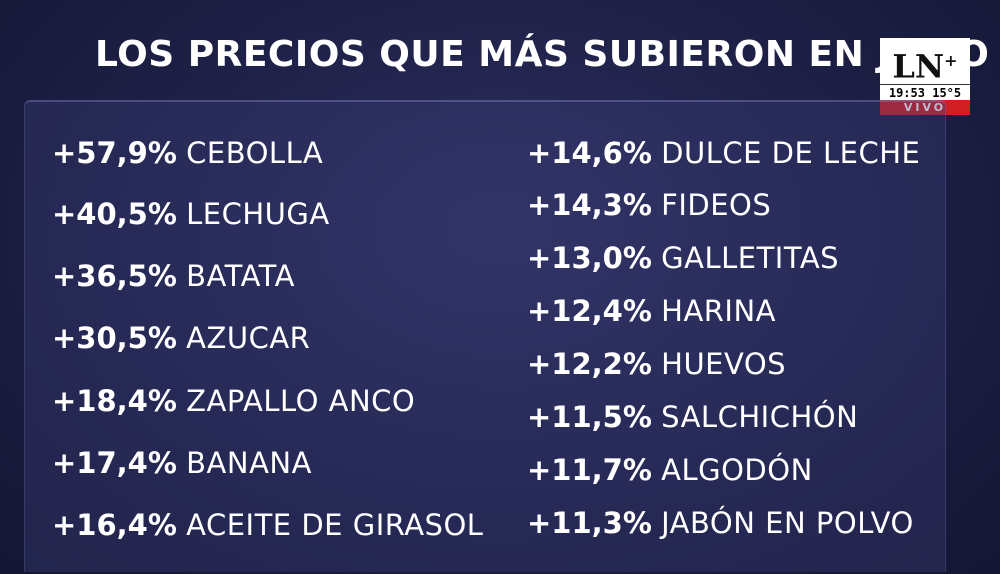 This screenshot has height=574, width=1000. Describe the element at coordinates (114, 338) in the screenshot. I see `item-percent: +30,5%` at that location.